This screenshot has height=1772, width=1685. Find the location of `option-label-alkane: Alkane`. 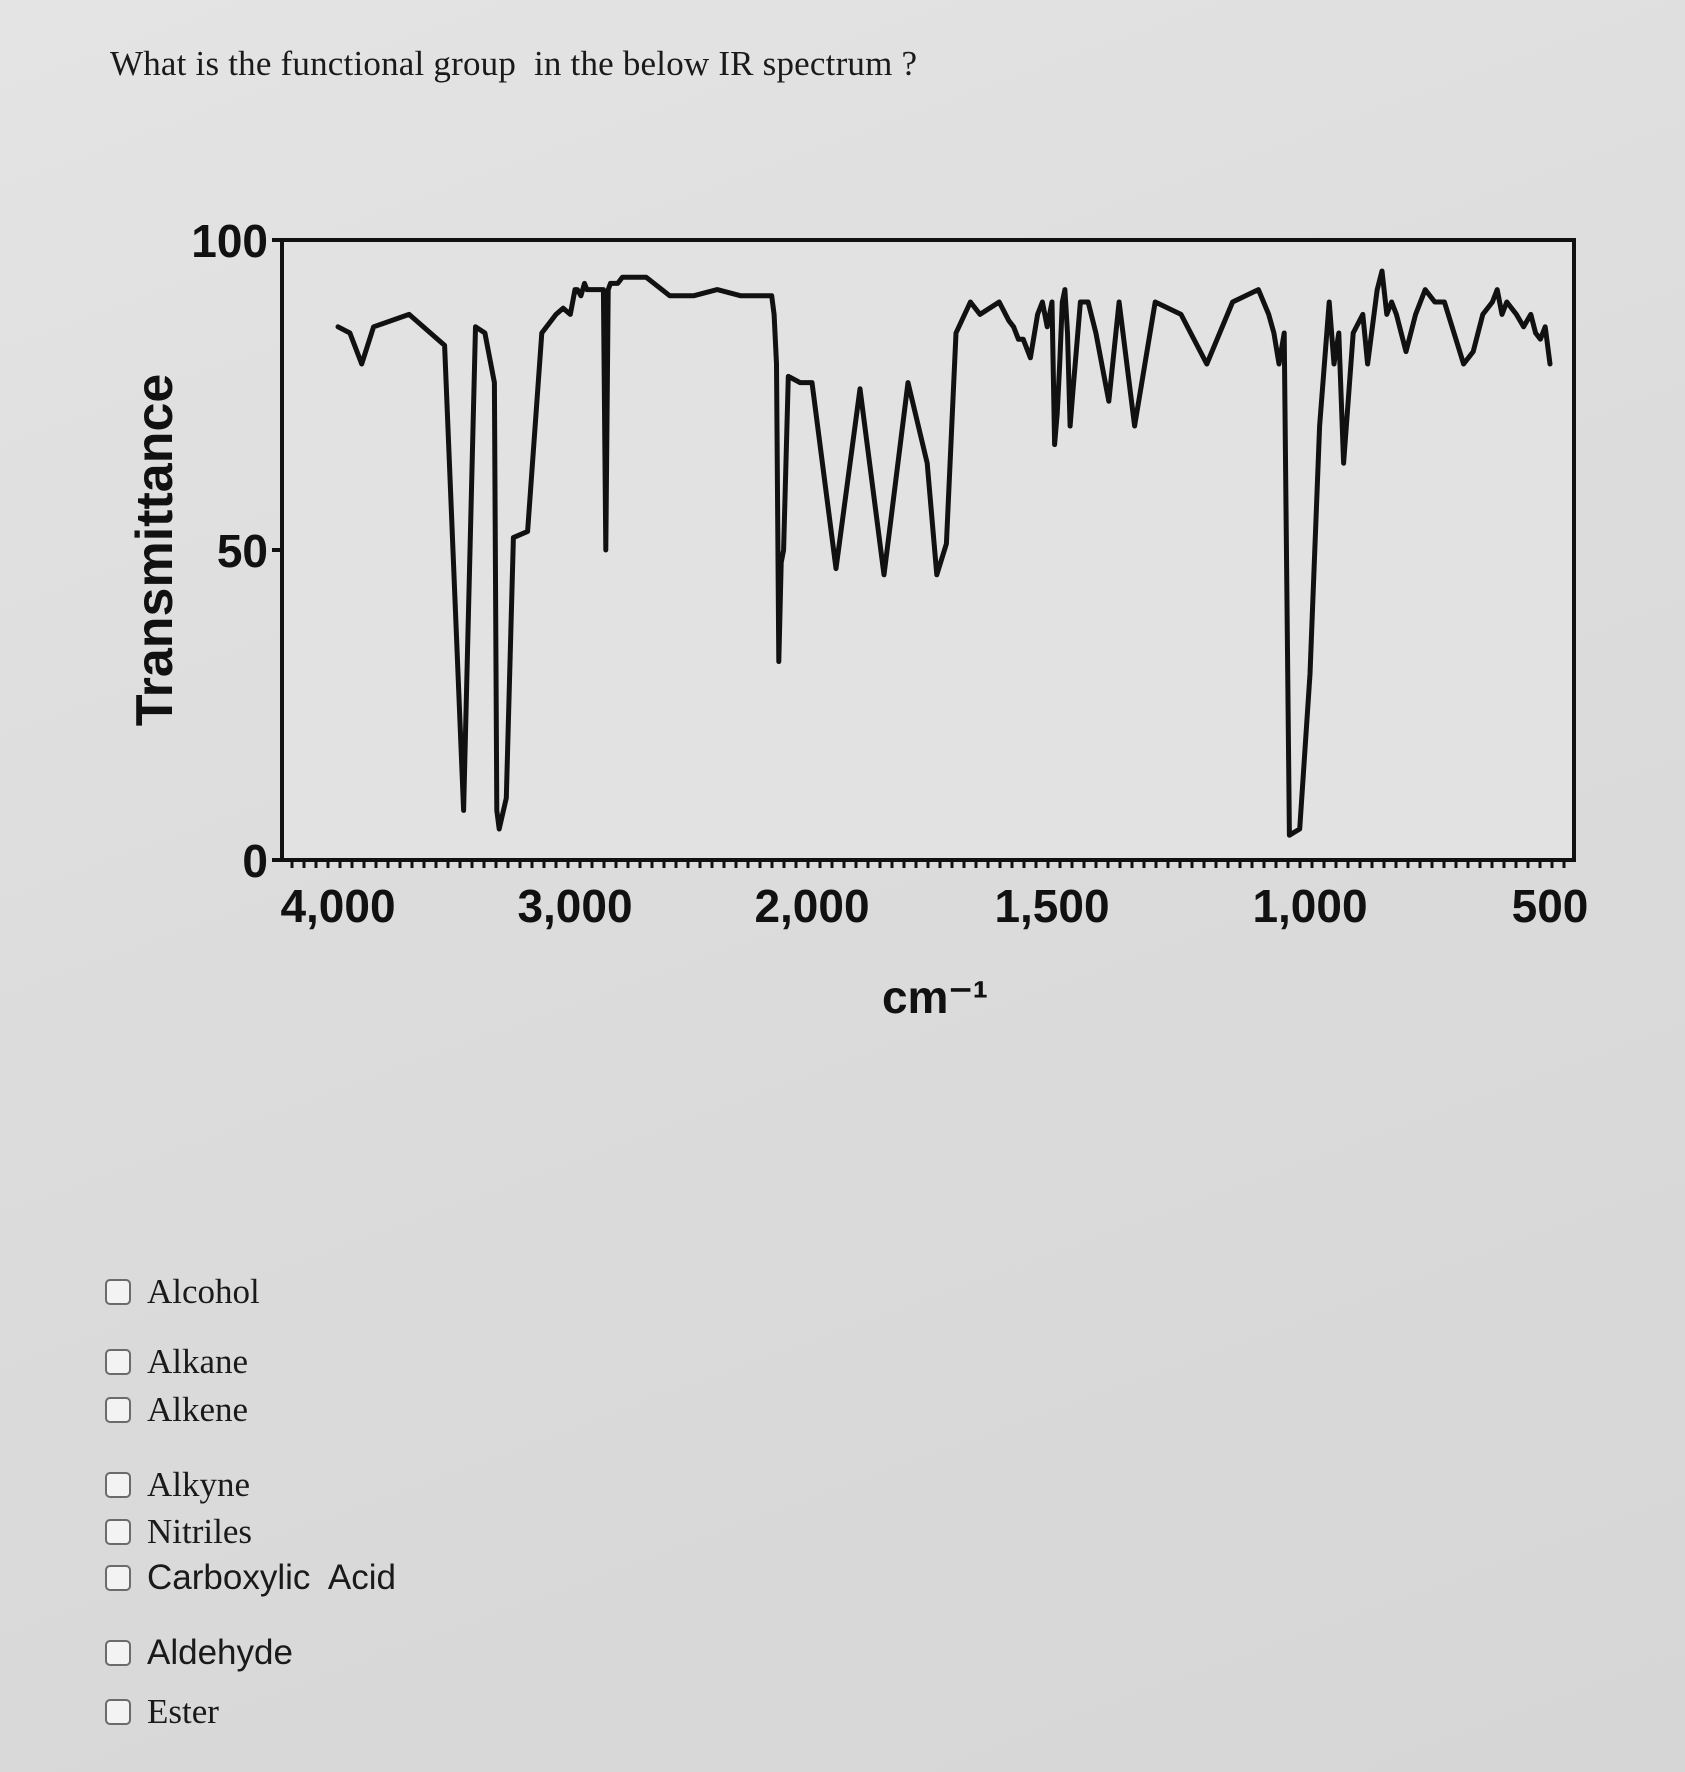

option-label-alkane: Alkane is located at coordinates (198, 1361).